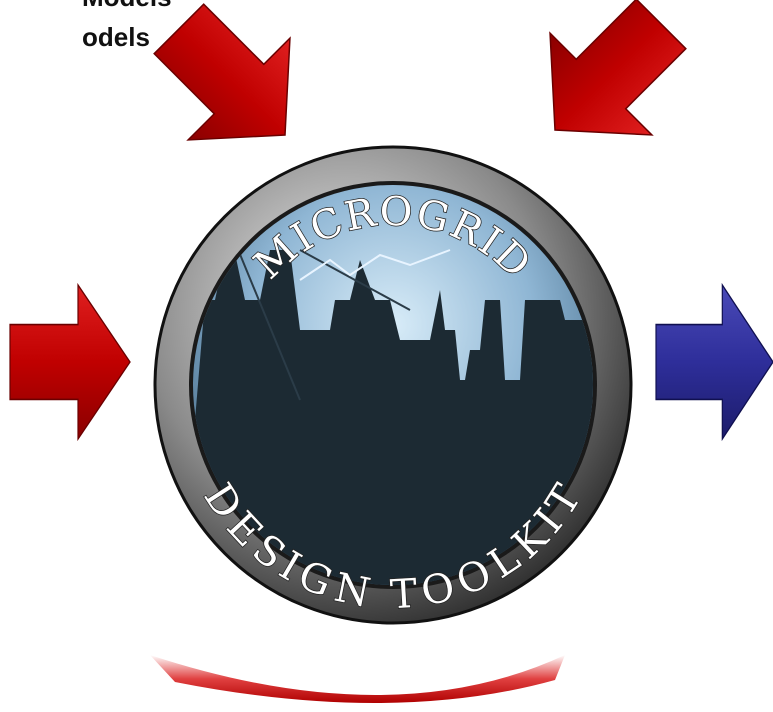  I want to click on lightning, so click(375, 265).